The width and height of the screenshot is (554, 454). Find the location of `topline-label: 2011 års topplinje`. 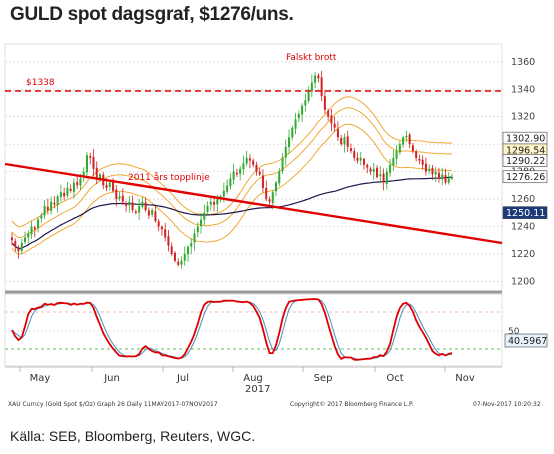

topline-label: 2011 års topplinje is located at coordinates (169, 177).